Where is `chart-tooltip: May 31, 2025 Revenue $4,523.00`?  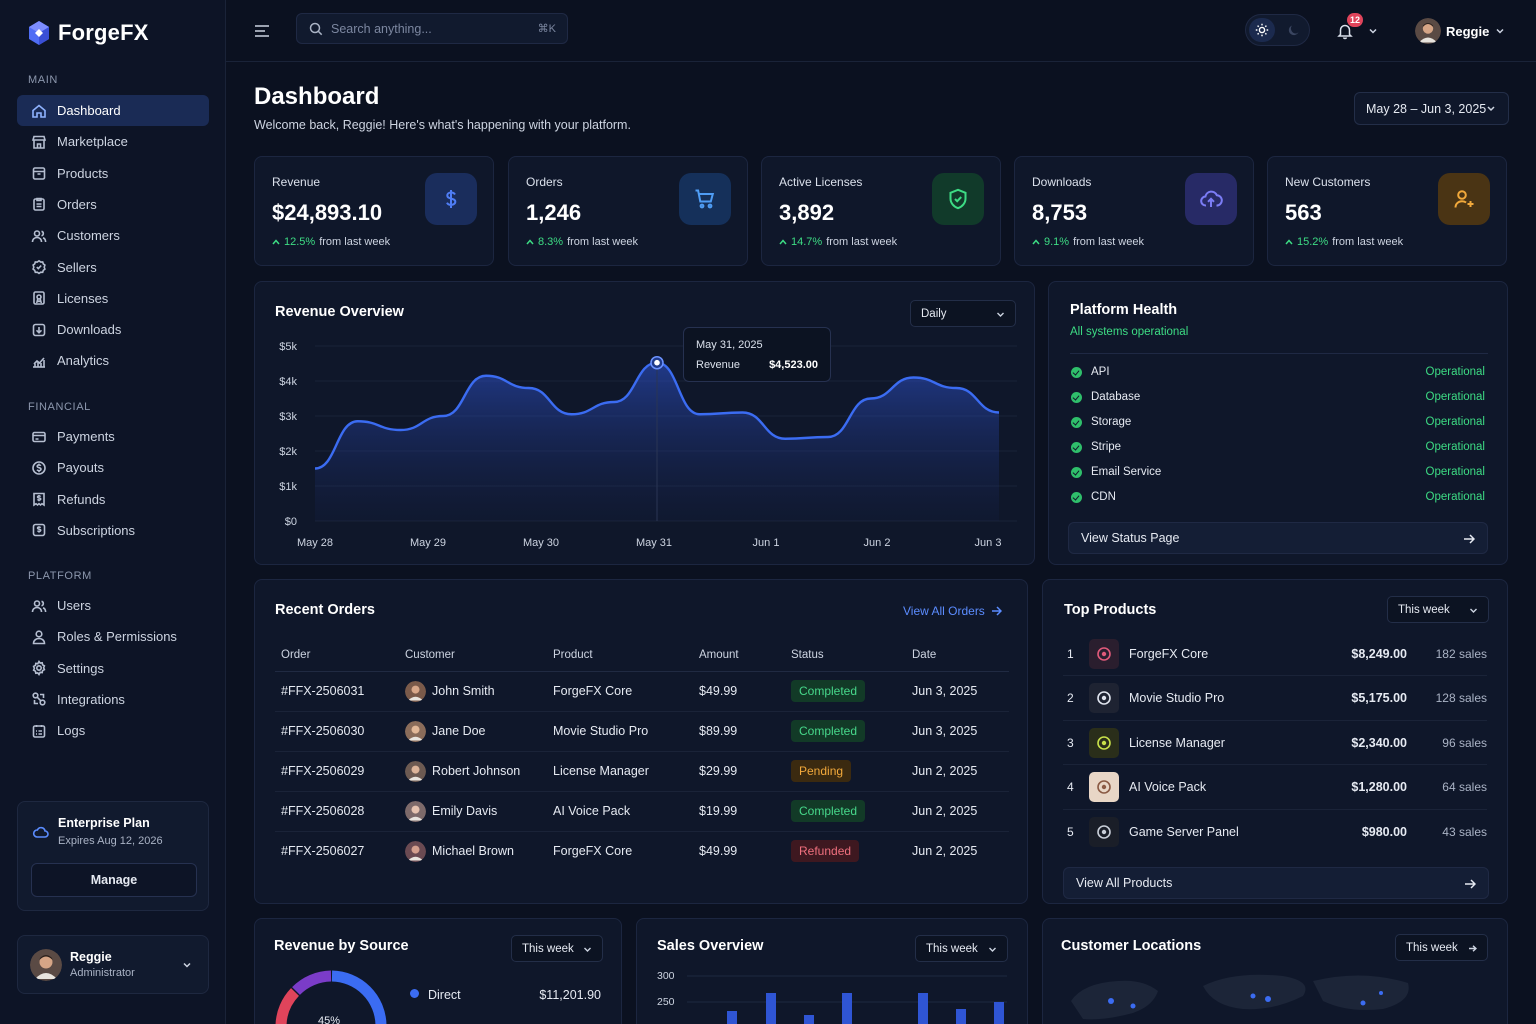 chart-tooltip: May 31, 2025 Revenue $4,523.00 is located at coordinates (757, 354).